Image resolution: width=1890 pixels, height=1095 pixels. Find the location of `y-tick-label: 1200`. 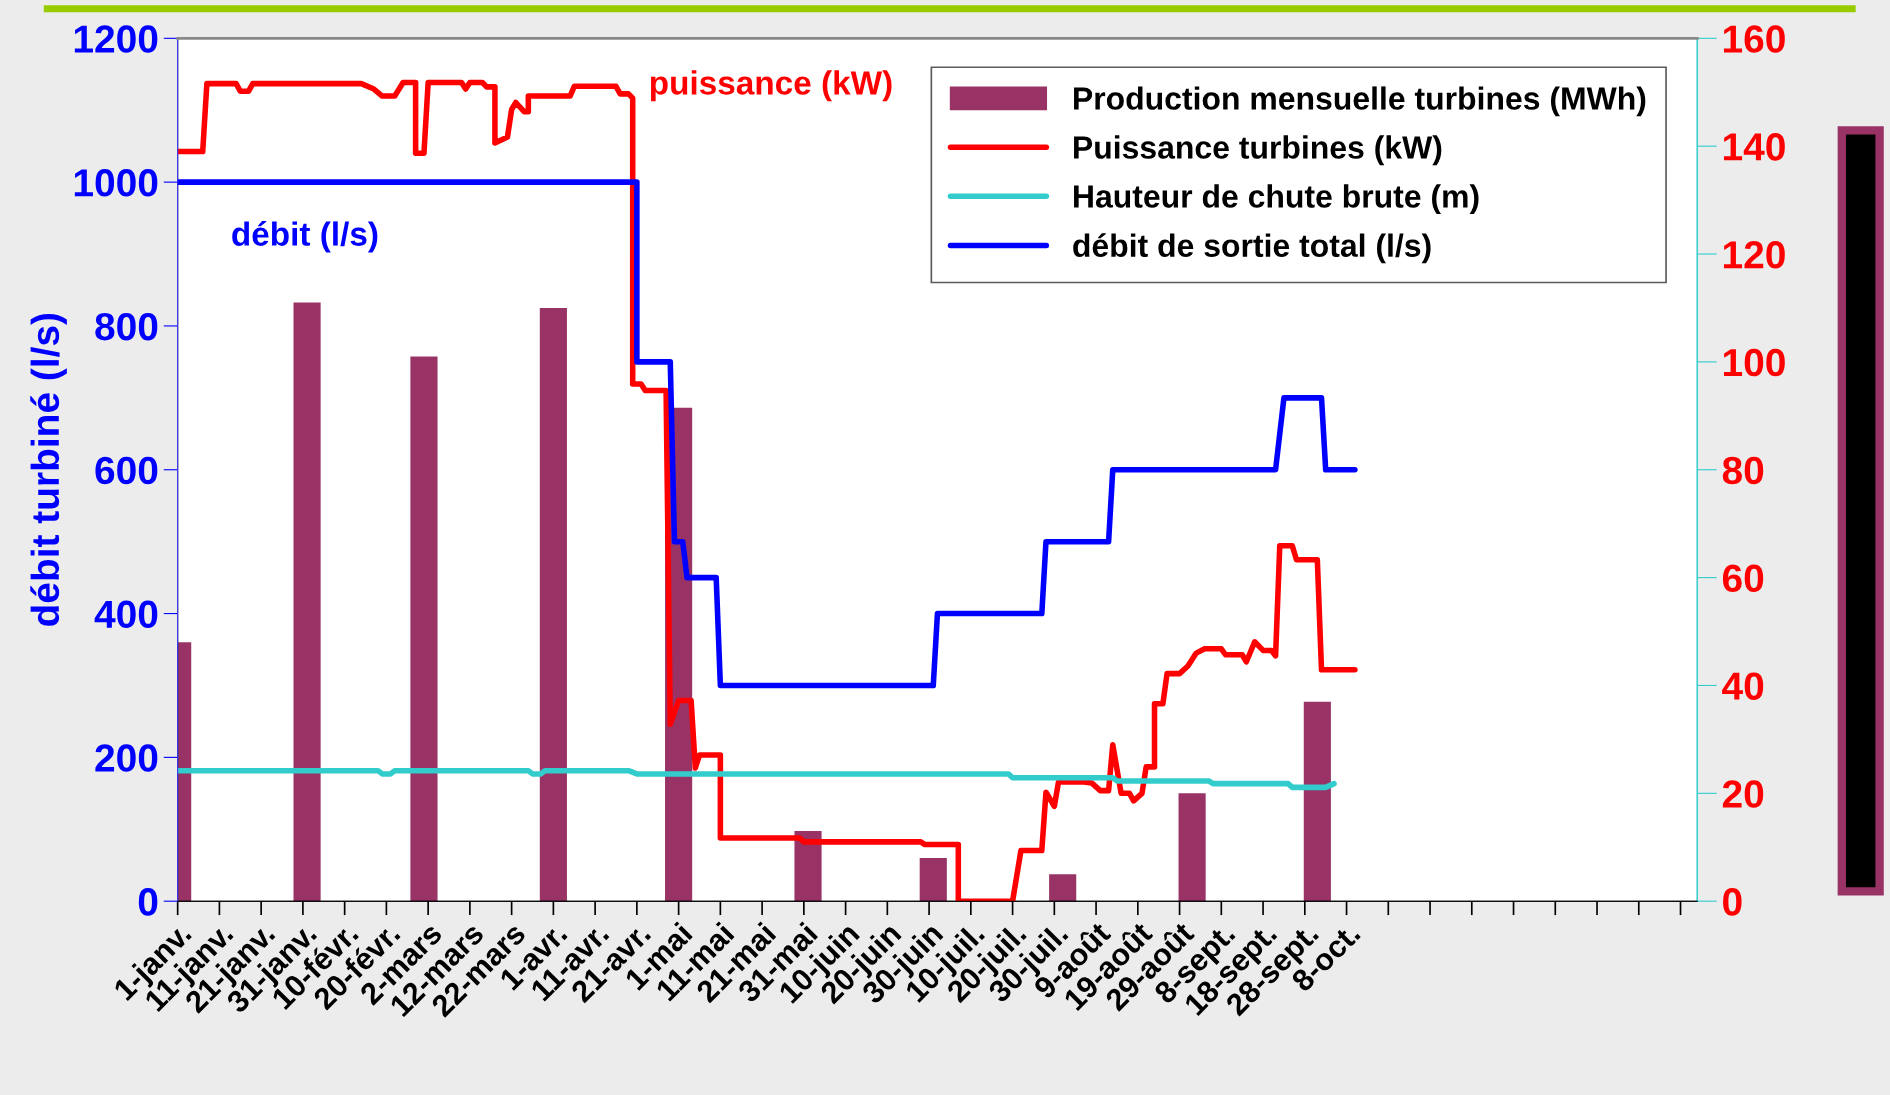

y-tick-label: 1200 is located at coordinates (116, 39).